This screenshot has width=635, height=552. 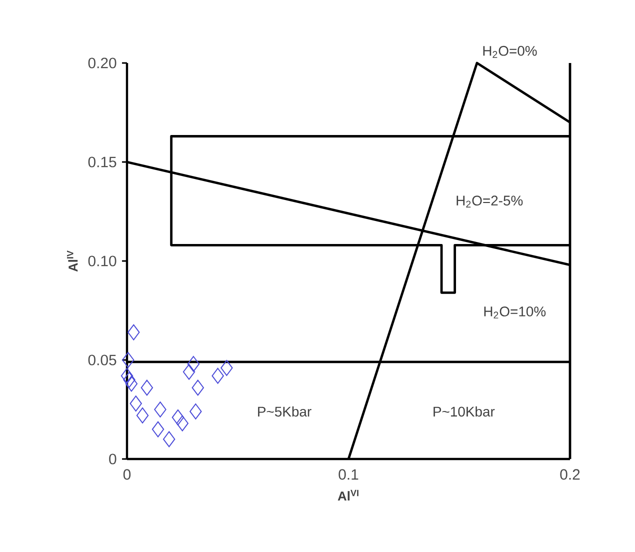 What do you see at coordinates (464, 411) in the screenshot?
I see `annotation: P~10Kbar` at bounding box center [464, 411].